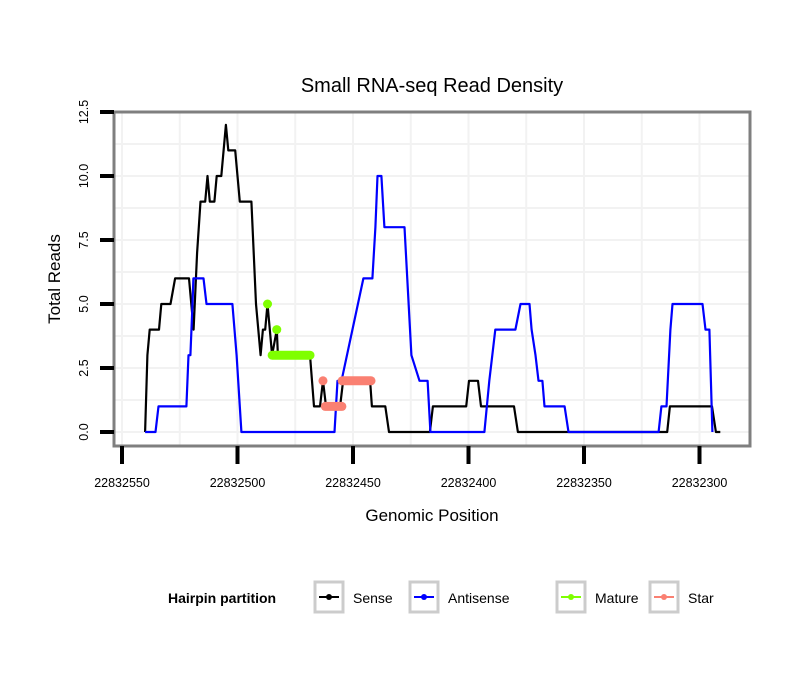 This screenshot has width=810, height=690. Describe the element at coordinates (238, 483) in the screenshot. I see `x-tick-label: 22832500` at that location.